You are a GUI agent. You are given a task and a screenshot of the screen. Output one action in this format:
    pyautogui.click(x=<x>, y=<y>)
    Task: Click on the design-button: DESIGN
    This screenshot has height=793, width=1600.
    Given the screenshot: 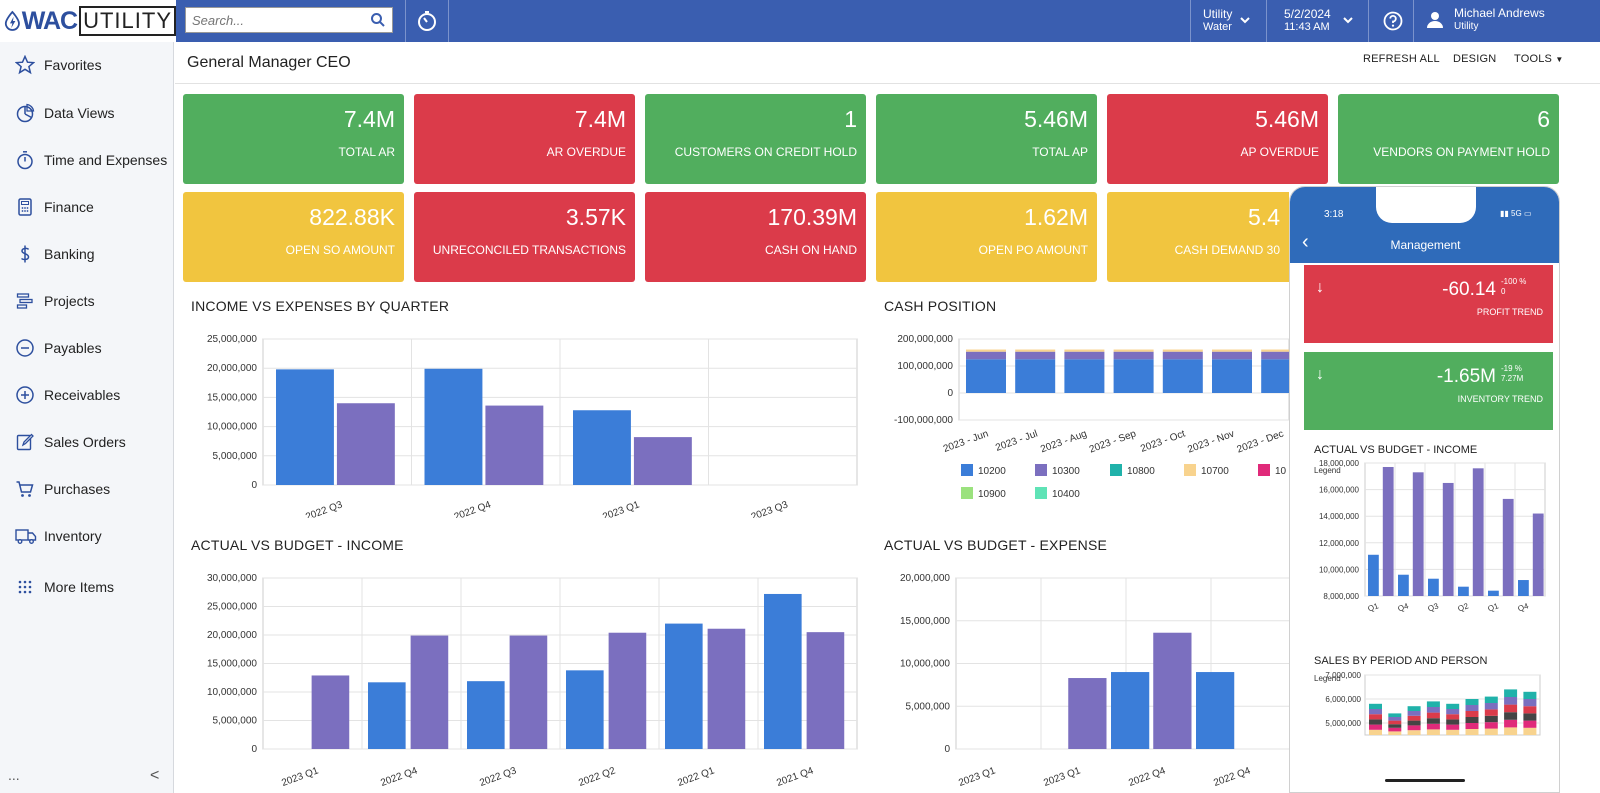 What is the action you would take?
    pyautogui.click(x=1475, y=59)
    